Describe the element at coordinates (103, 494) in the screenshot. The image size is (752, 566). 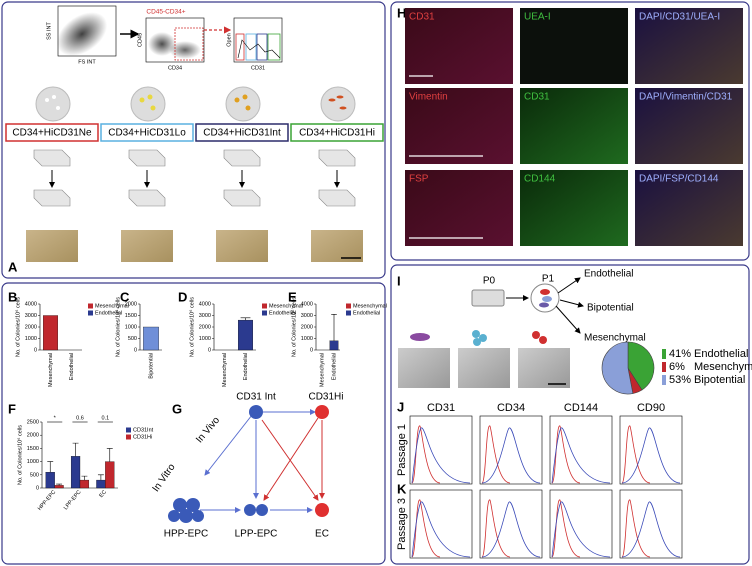
I see `x-tick-label: EC` at that location.